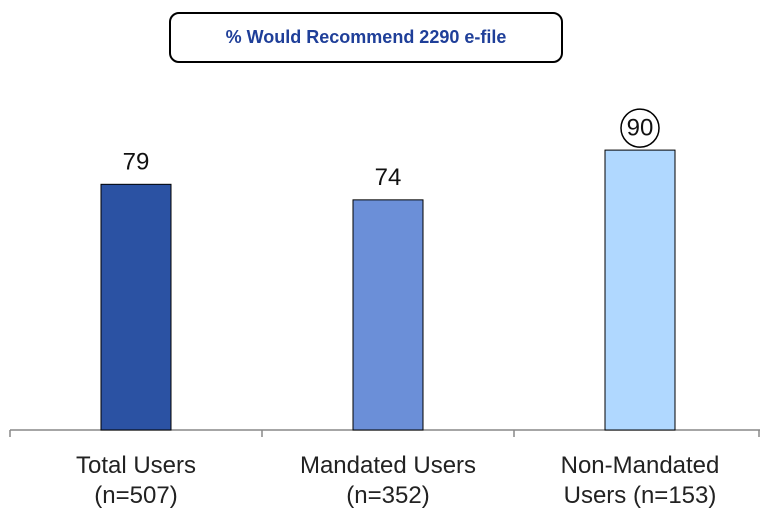 Image resolution: width=760 pixels, height=514 pixels. What do you see at coordinates (640, 480) in the screenshot?
I see `x-tick-label: Non-Mandated Users (n=153)` at bounding box center [640, 480].